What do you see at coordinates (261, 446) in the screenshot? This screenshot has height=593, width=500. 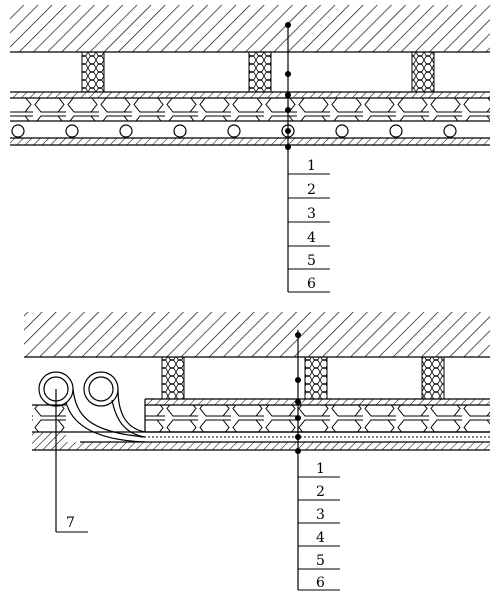 I see `bottom-base-layer` at bounding box center [261, 446].